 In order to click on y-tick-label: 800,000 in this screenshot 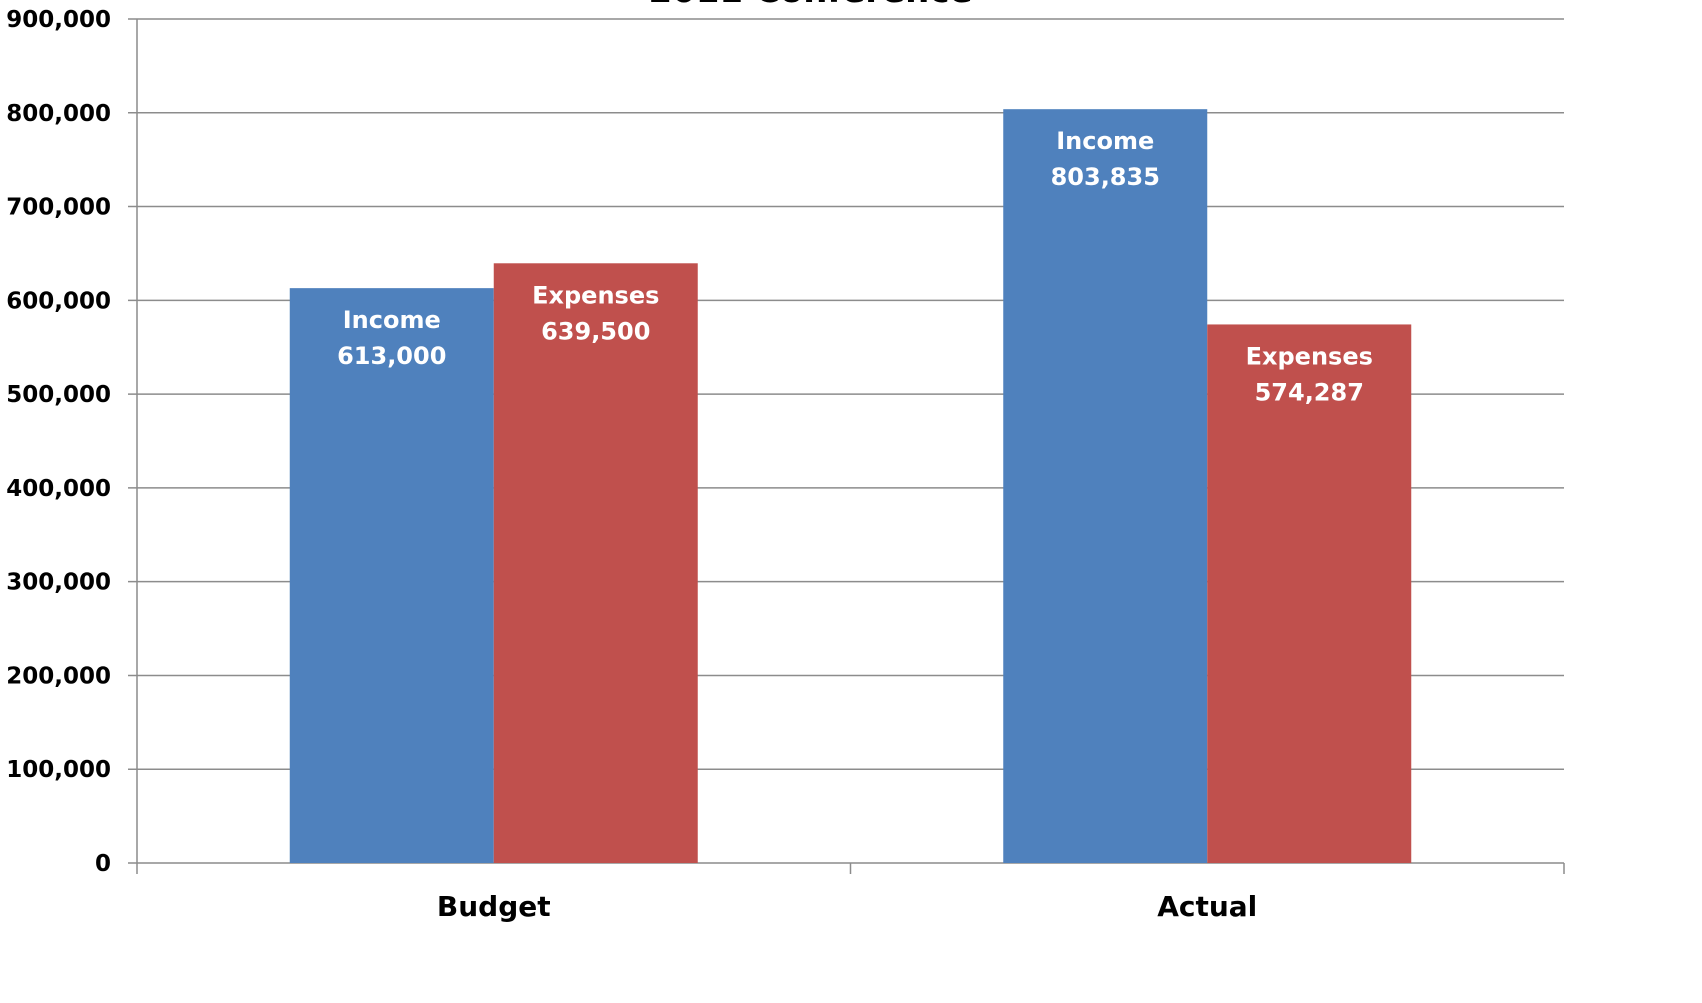, I will do `click(58, 114)`.